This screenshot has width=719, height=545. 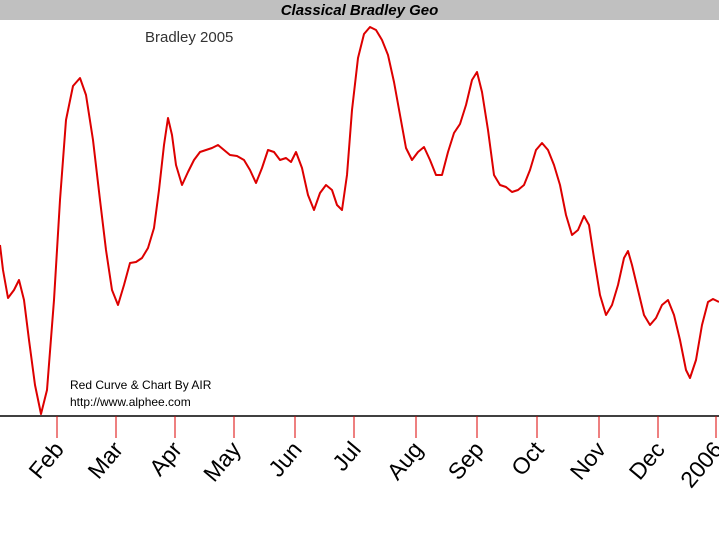 What do you see at coordinates (285, 459) in the screenshot?
I see `x-tick-label-jun: Jun` at bounding box center [285, 459].